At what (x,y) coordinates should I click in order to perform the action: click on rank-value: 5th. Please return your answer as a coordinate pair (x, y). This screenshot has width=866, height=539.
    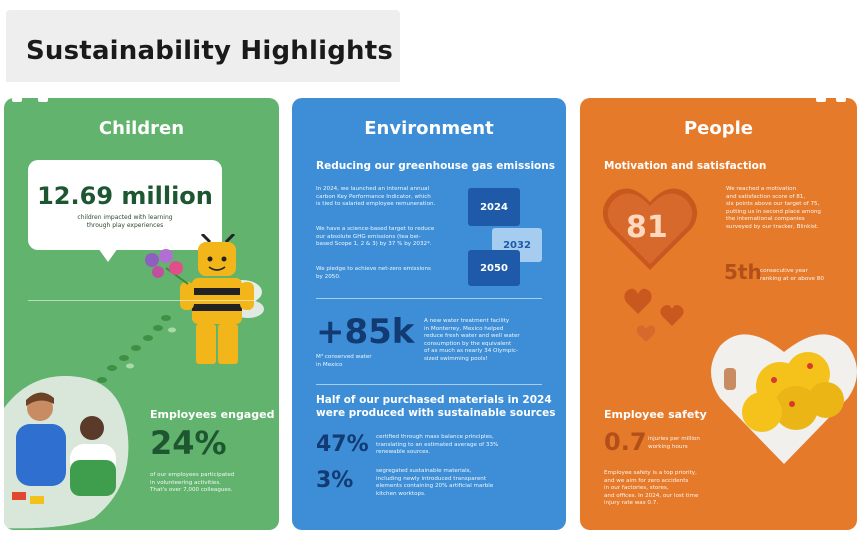
    Looking at the image, I should click on (743, 272).